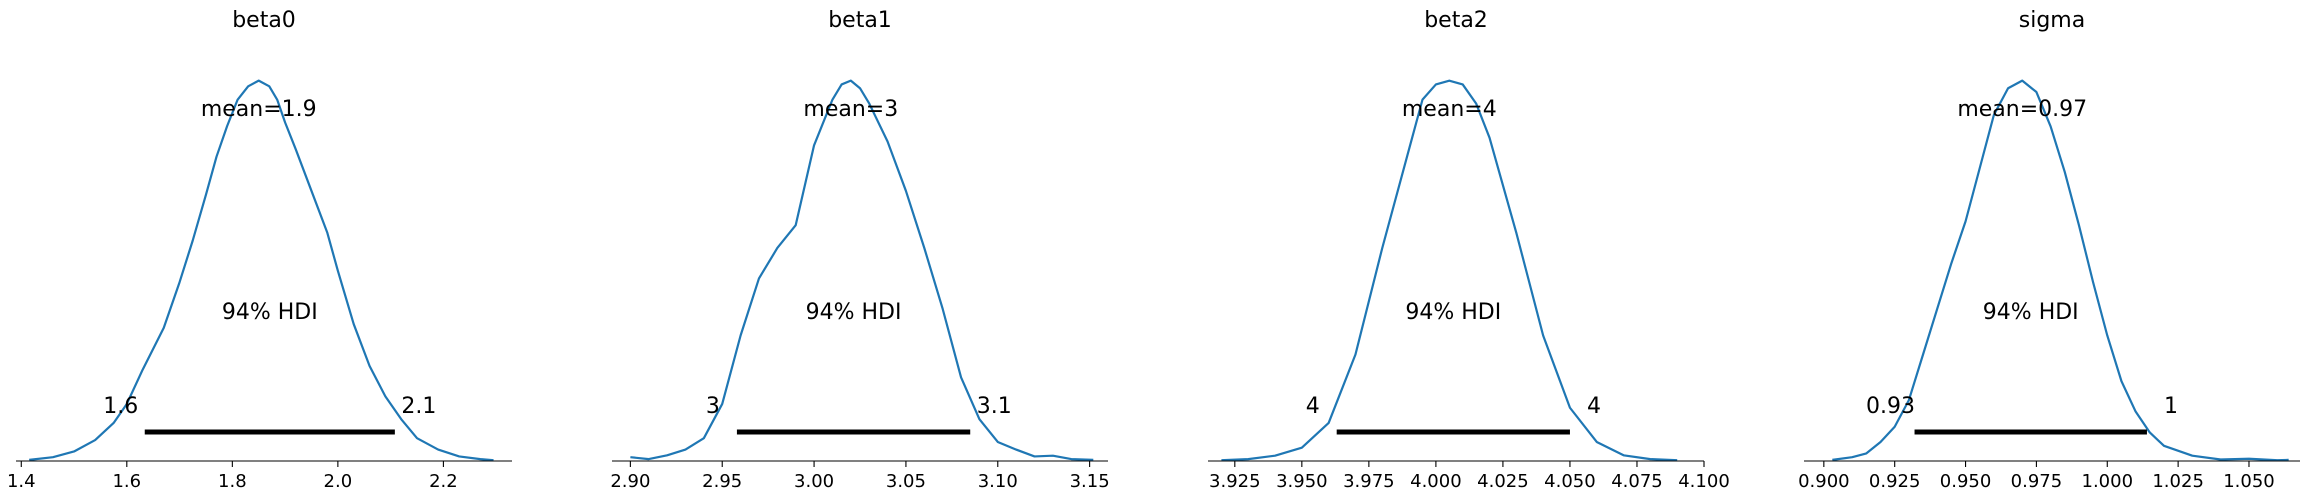  I want to click on x-tick-label: 3.15, so click(1090, 481).